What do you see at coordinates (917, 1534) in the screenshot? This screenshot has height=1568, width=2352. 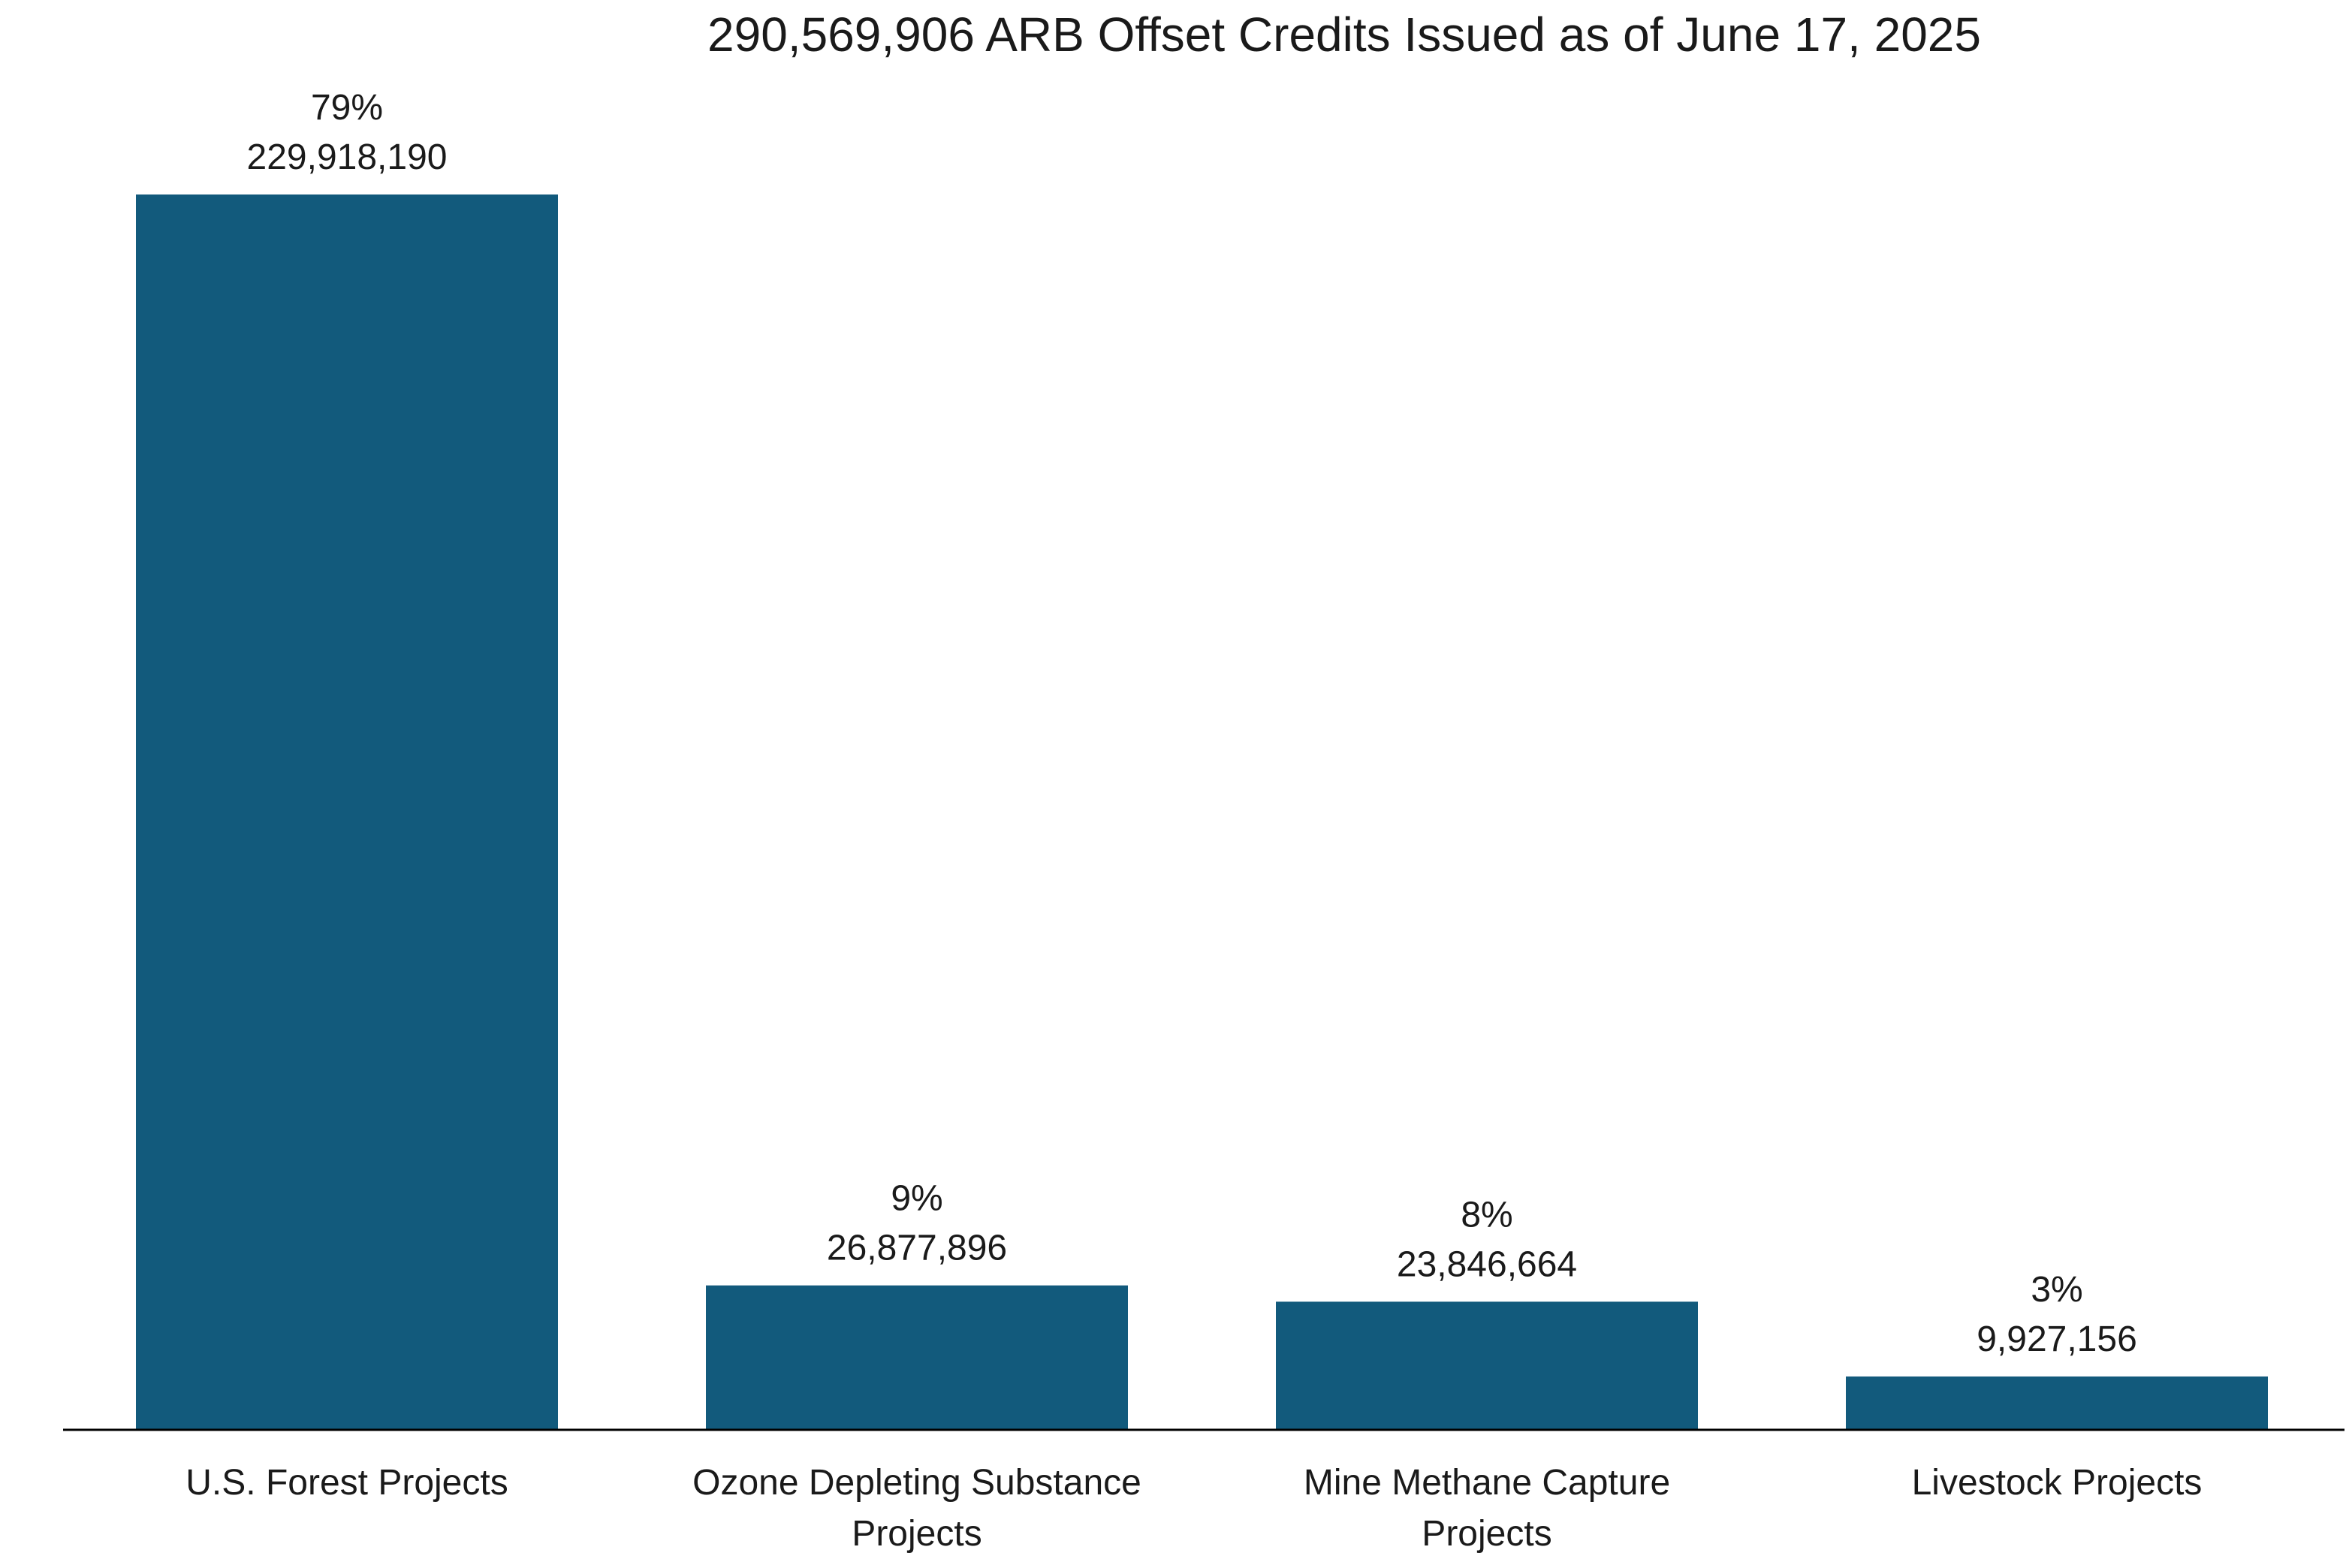 I see `category-label-1-line-1: Projects` at bounding box center [917, 1534].